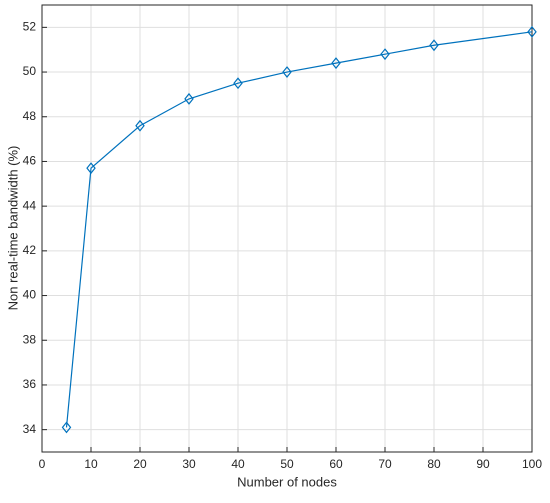 This screenshot has height=503, width=550. I want to click on x-tick-label: 20, so click(140, 464).